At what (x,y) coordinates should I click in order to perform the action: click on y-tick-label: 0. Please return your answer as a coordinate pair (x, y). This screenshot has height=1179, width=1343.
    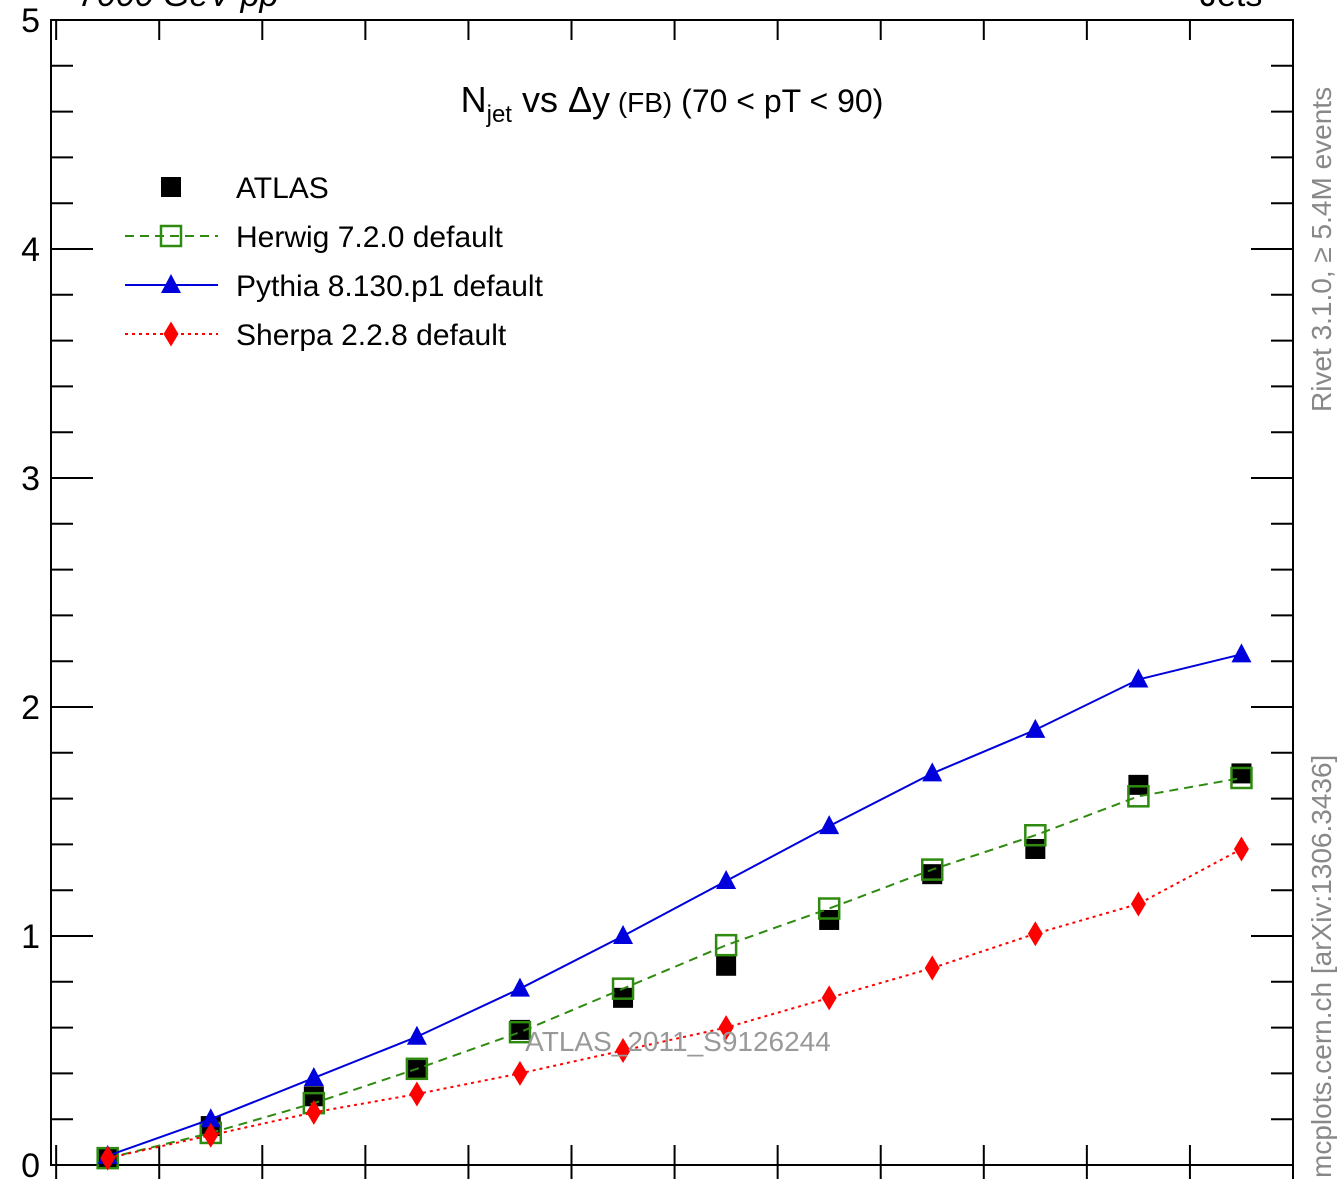
    Looking at the image, I should click on (30, 1163).